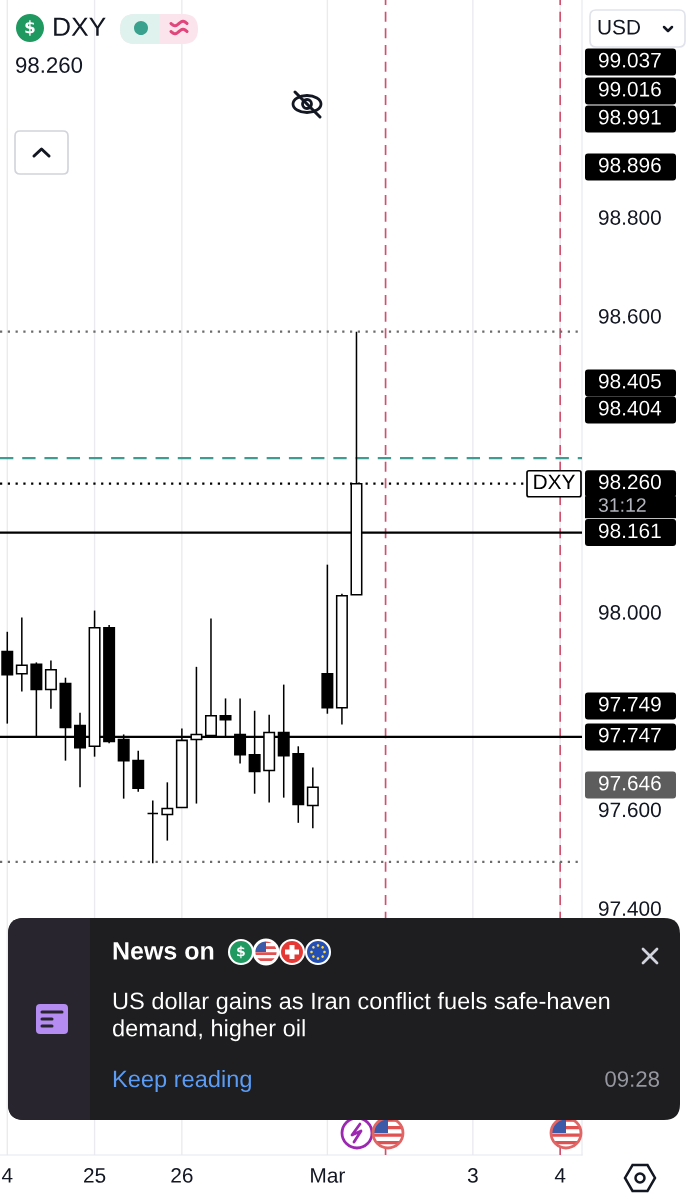 Image resolution: width=697 pixels, height=1200 pixels. Describe the element at coordinates (622, 505) in the screenshot. I see `text: 31:12` at that location.